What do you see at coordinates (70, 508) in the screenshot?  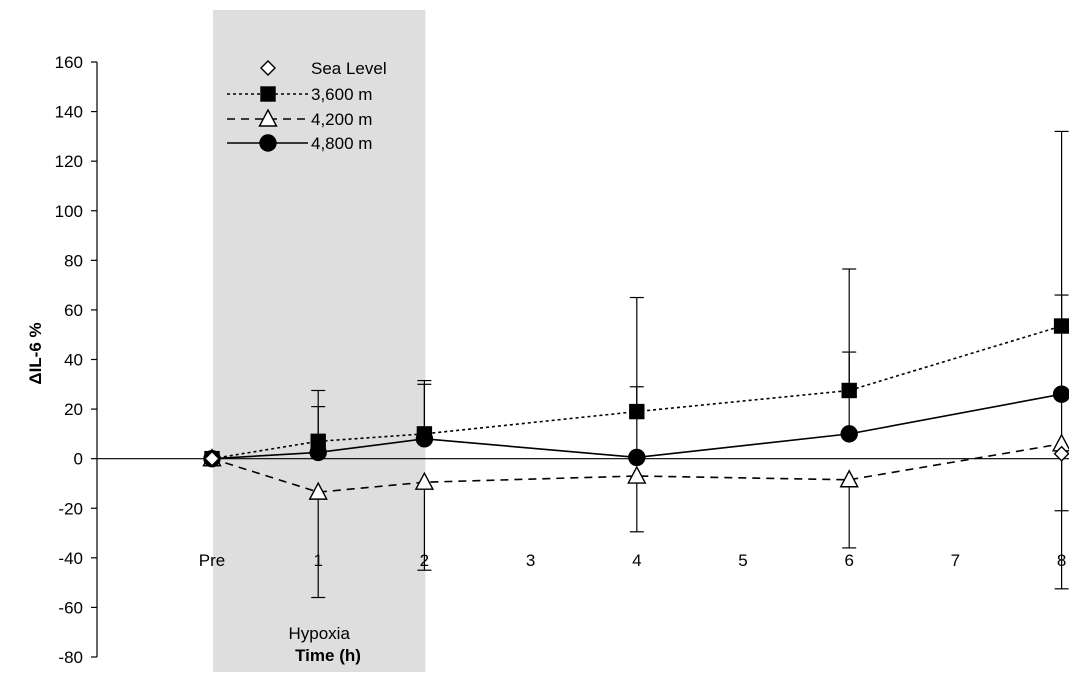 I see `y-tick-label: -20` at bounding box center [70, 508].